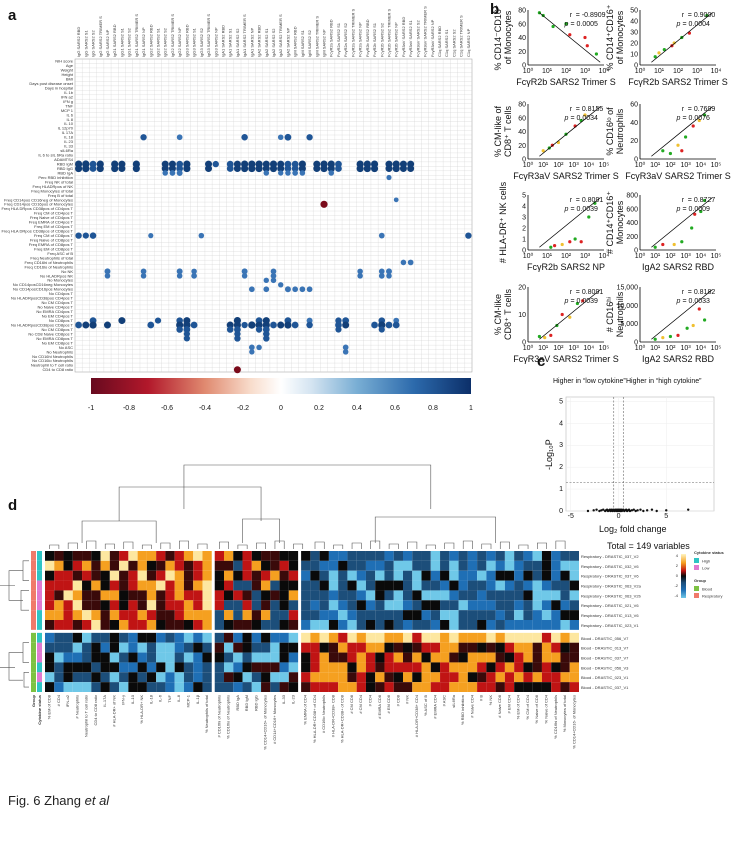  What do you see at coordinates (716, 71) in the screenshot?
I see `x-tick-label: 10⁴` at bounding box center [716, 71].